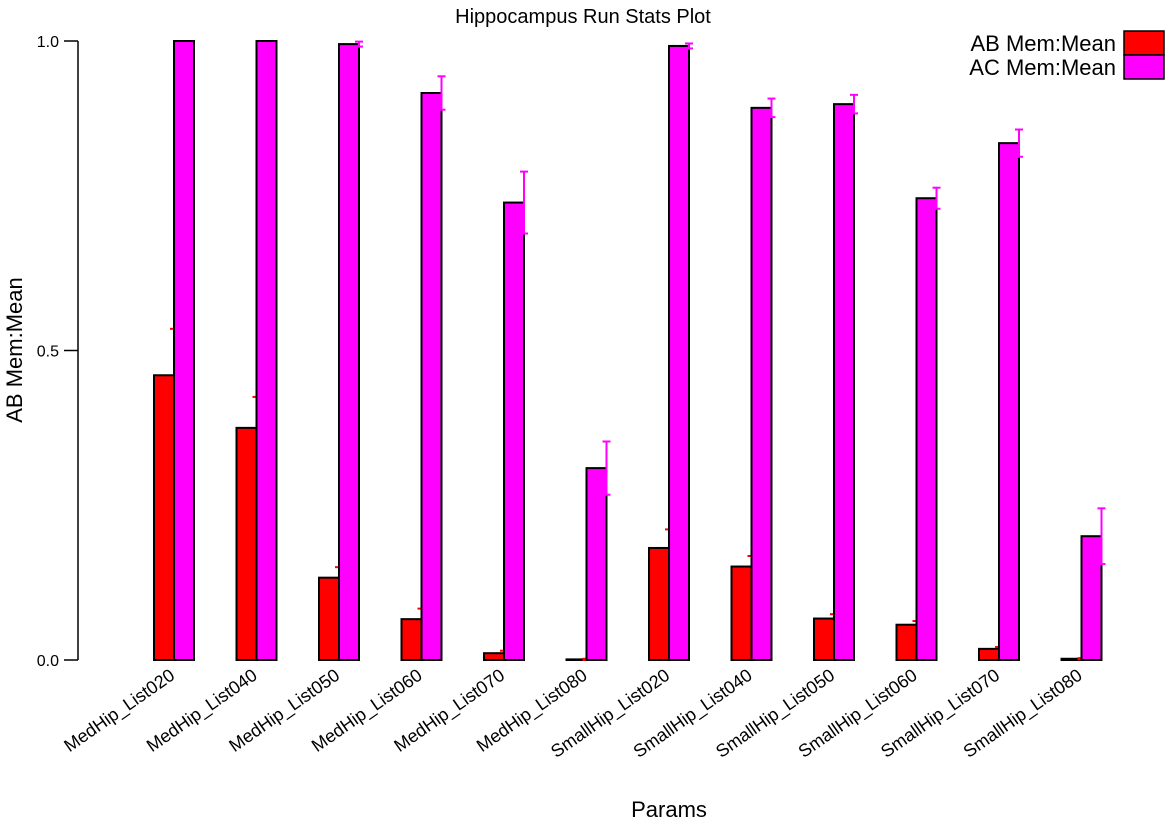 This screenshot has height=830, width=1168. I want to click on bar-ab-medhip-list040, so click(246, 543).